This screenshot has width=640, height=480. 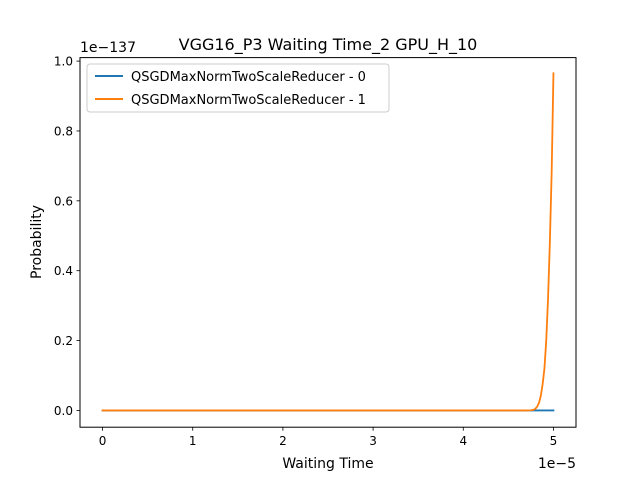 What do you see at coordinates (63, 201) in the screenshot?
I see `y-tick-label: 0.6` at bounding box center [63, 201].